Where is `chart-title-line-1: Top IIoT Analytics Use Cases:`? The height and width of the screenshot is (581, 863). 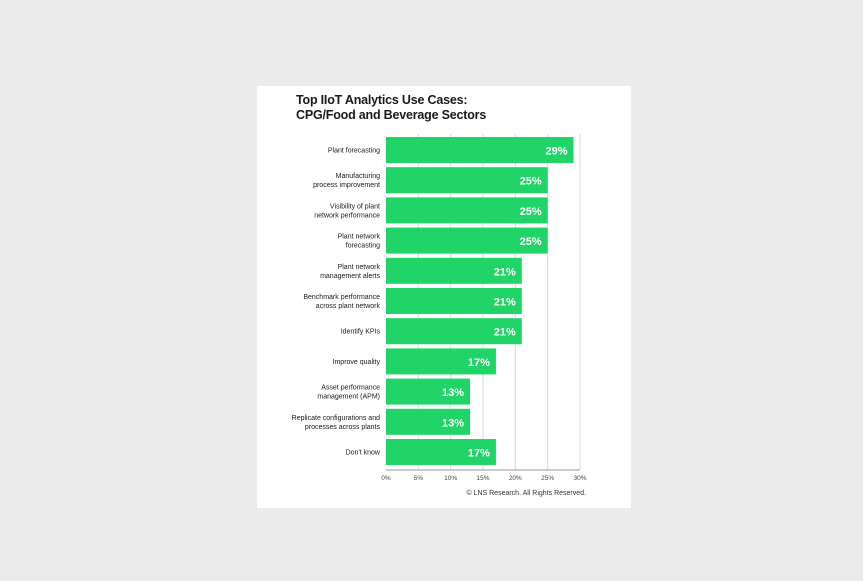
chart-title-line-1: Top IIoT Analytics Use Cases: is located at coordinates (382, 100).